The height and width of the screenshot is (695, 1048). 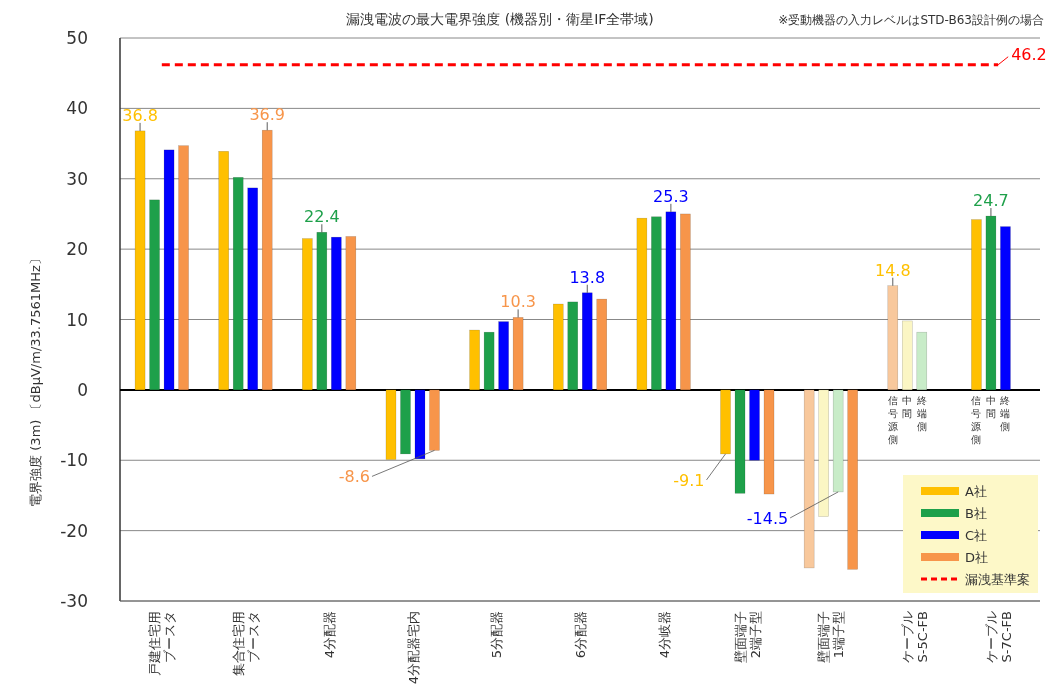 I want to click on x-tick-label: 集合住宅用ブースタ, so click(x=245, y=643).